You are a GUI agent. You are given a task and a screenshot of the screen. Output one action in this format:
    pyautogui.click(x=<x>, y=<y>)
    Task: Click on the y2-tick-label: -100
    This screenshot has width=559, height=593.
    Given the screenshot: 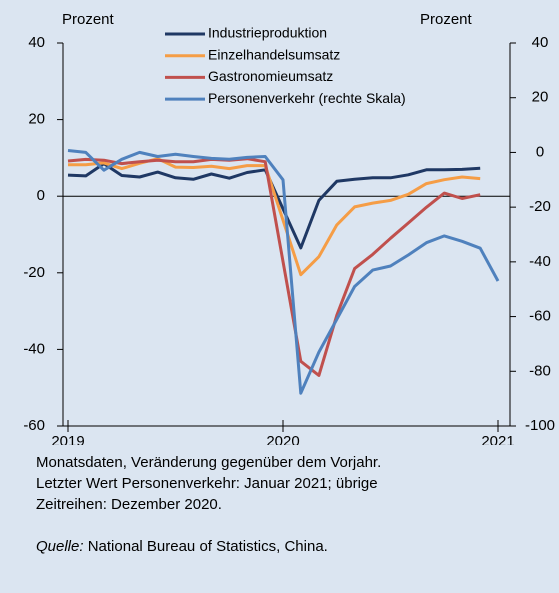 What is the action you would take?
    pyautogui.click(x=540, y=425)
    